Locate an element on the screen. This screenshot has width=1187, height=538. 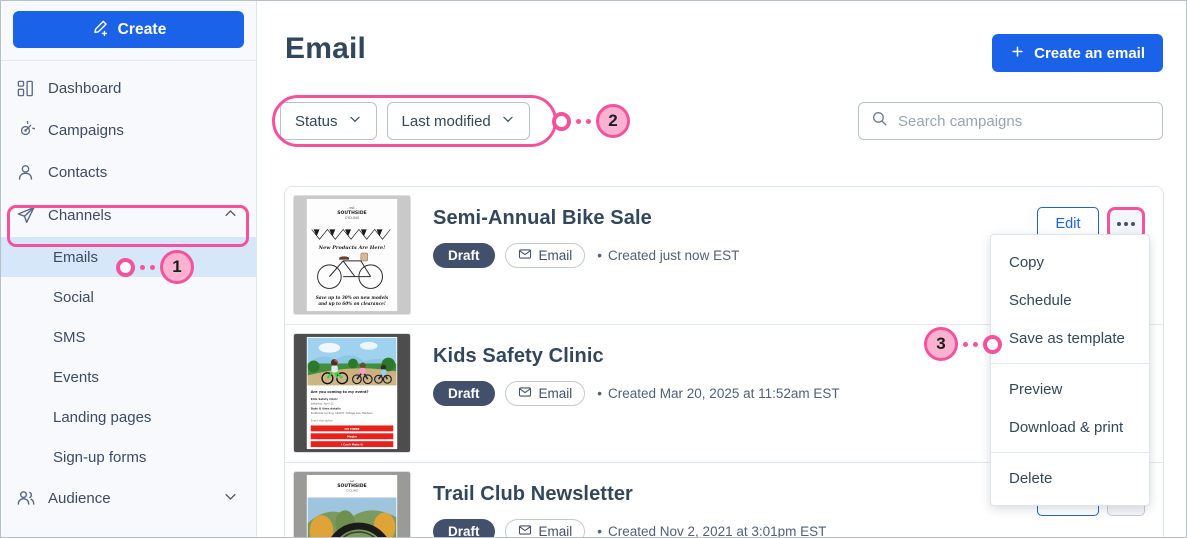
sidebar-item-landing-pages: Landing pages is located at coordinates (128, 417).